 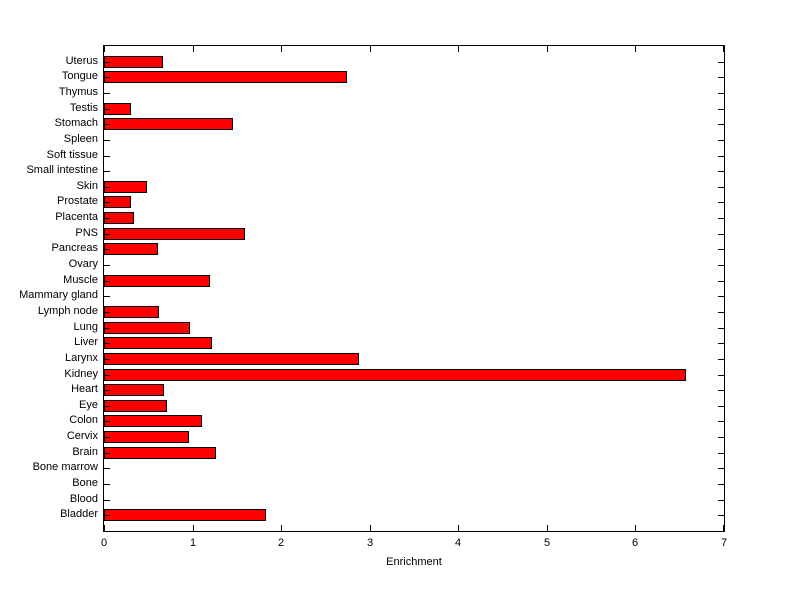 I want to click on category-label-heart: Heart, so click(x=84, y=389).